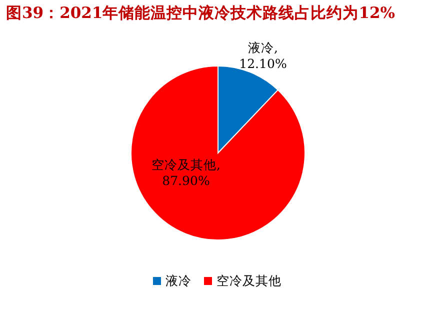 The image size is (434, 336). I want to click on legend-label: 空冷及其他, so click(249, 280).